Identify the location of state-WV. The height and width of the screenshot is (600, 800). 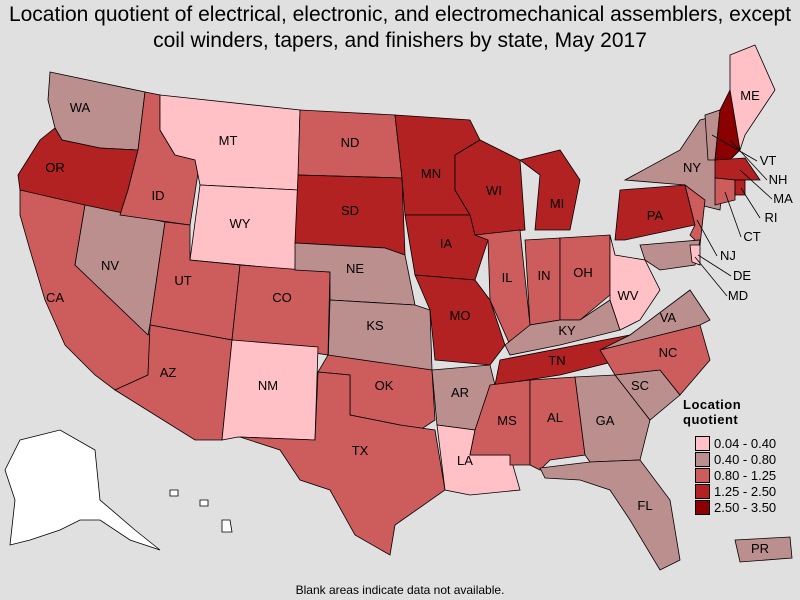
(635, 282).